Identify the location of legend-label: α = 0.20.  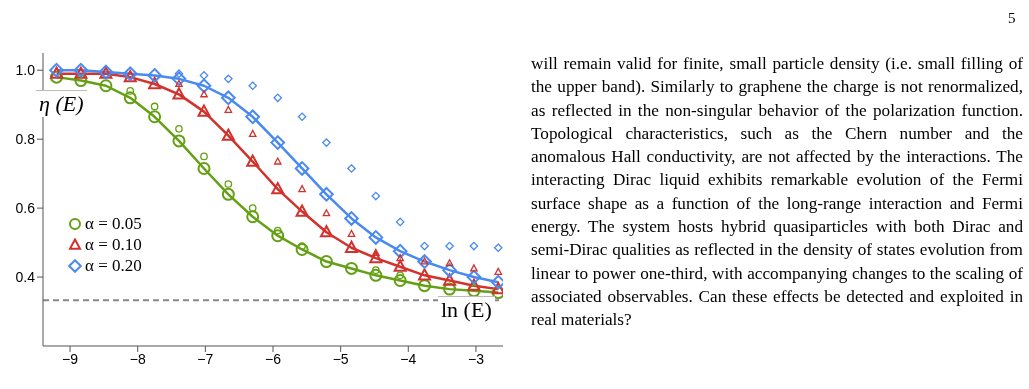
(113, 265).